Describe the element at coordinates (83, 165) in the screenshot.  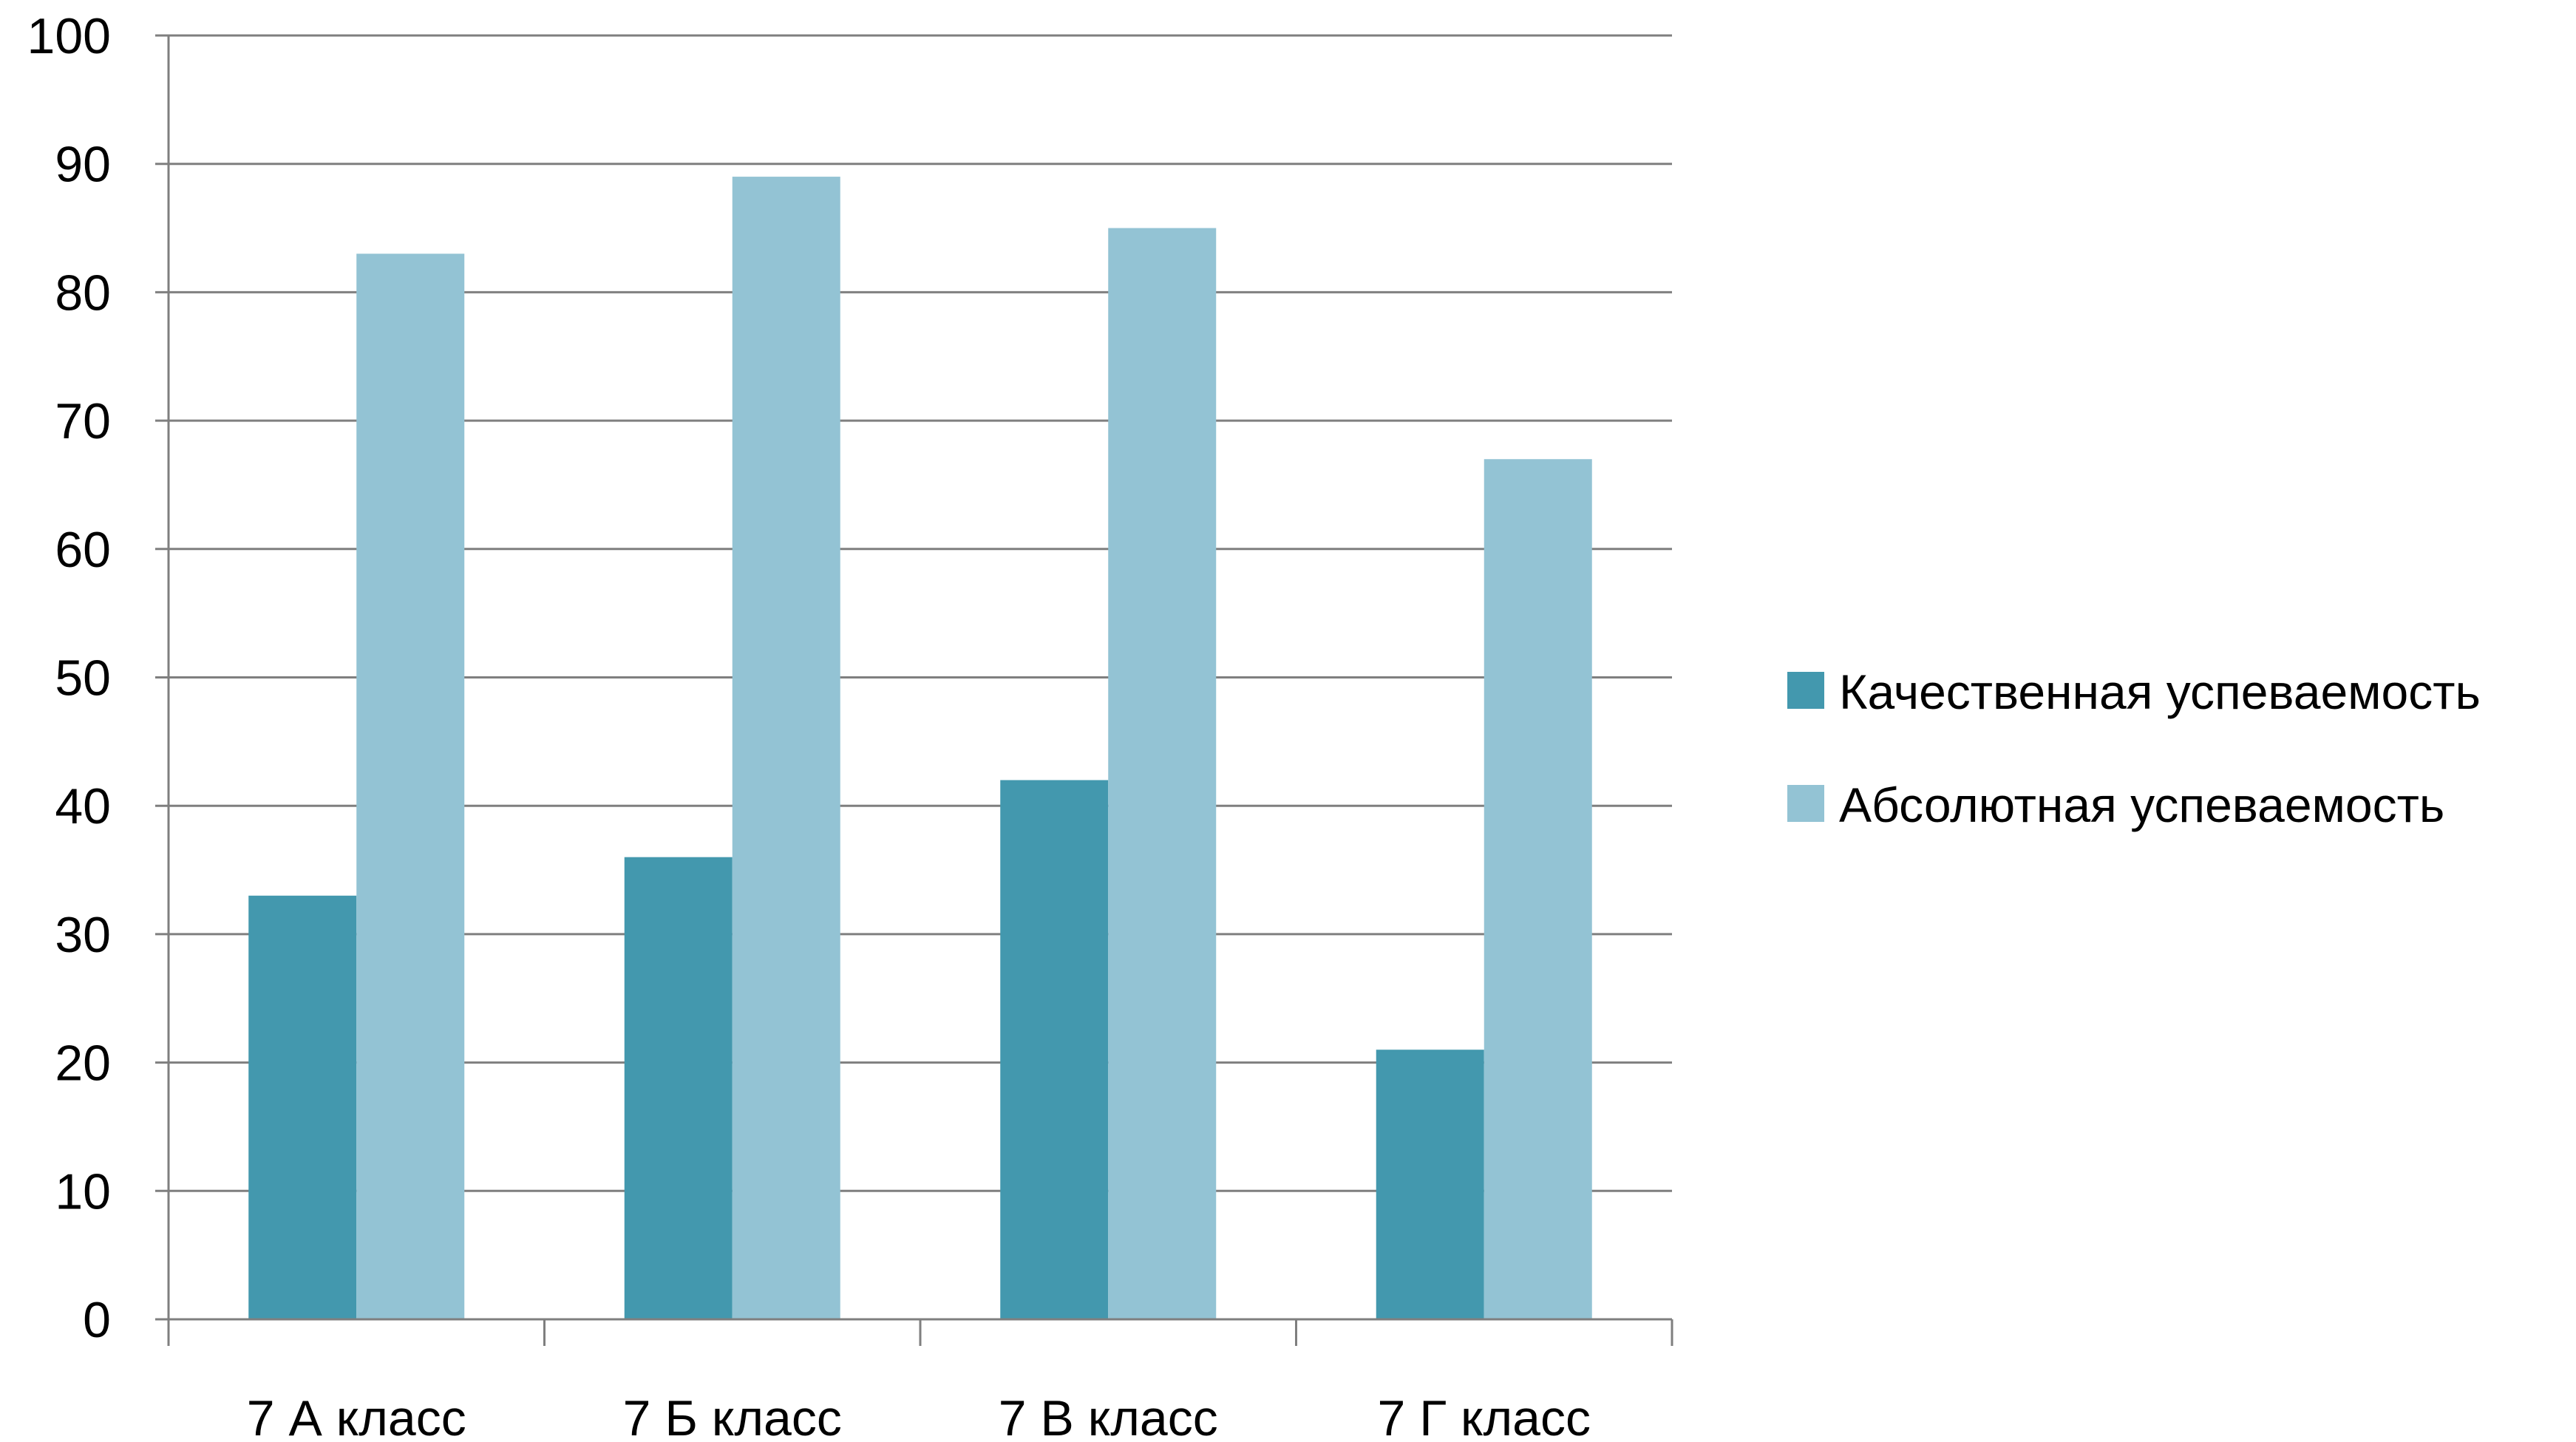
I see `y-tick-label: 90` at that location.